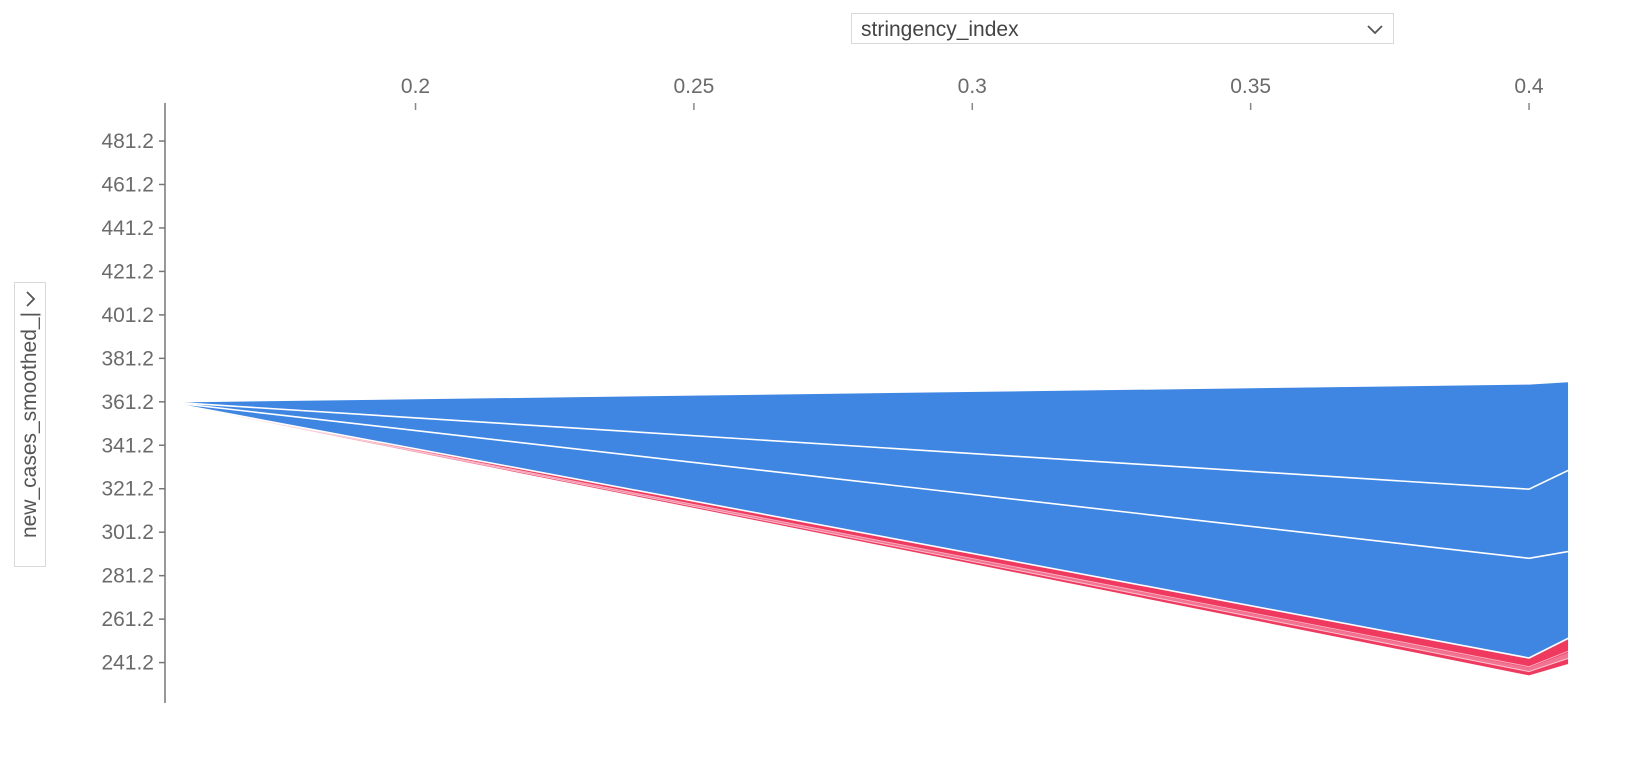 This screenshot has height=760, width=1640. Describe the element at coordinates (127, 489) in the screenshot. I see `y-tick-label: 321.2` at that location.